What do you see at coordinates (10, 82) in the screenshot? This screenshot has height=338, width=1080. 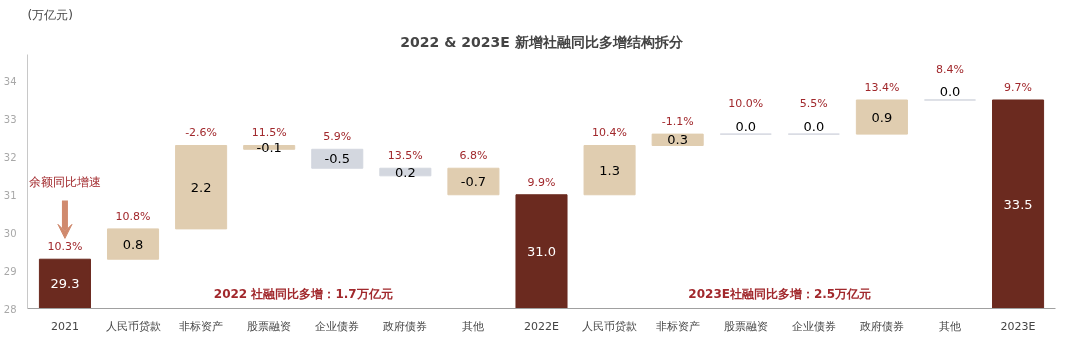 I see `y-tick-label: 34` at bounding box center [10, 82].